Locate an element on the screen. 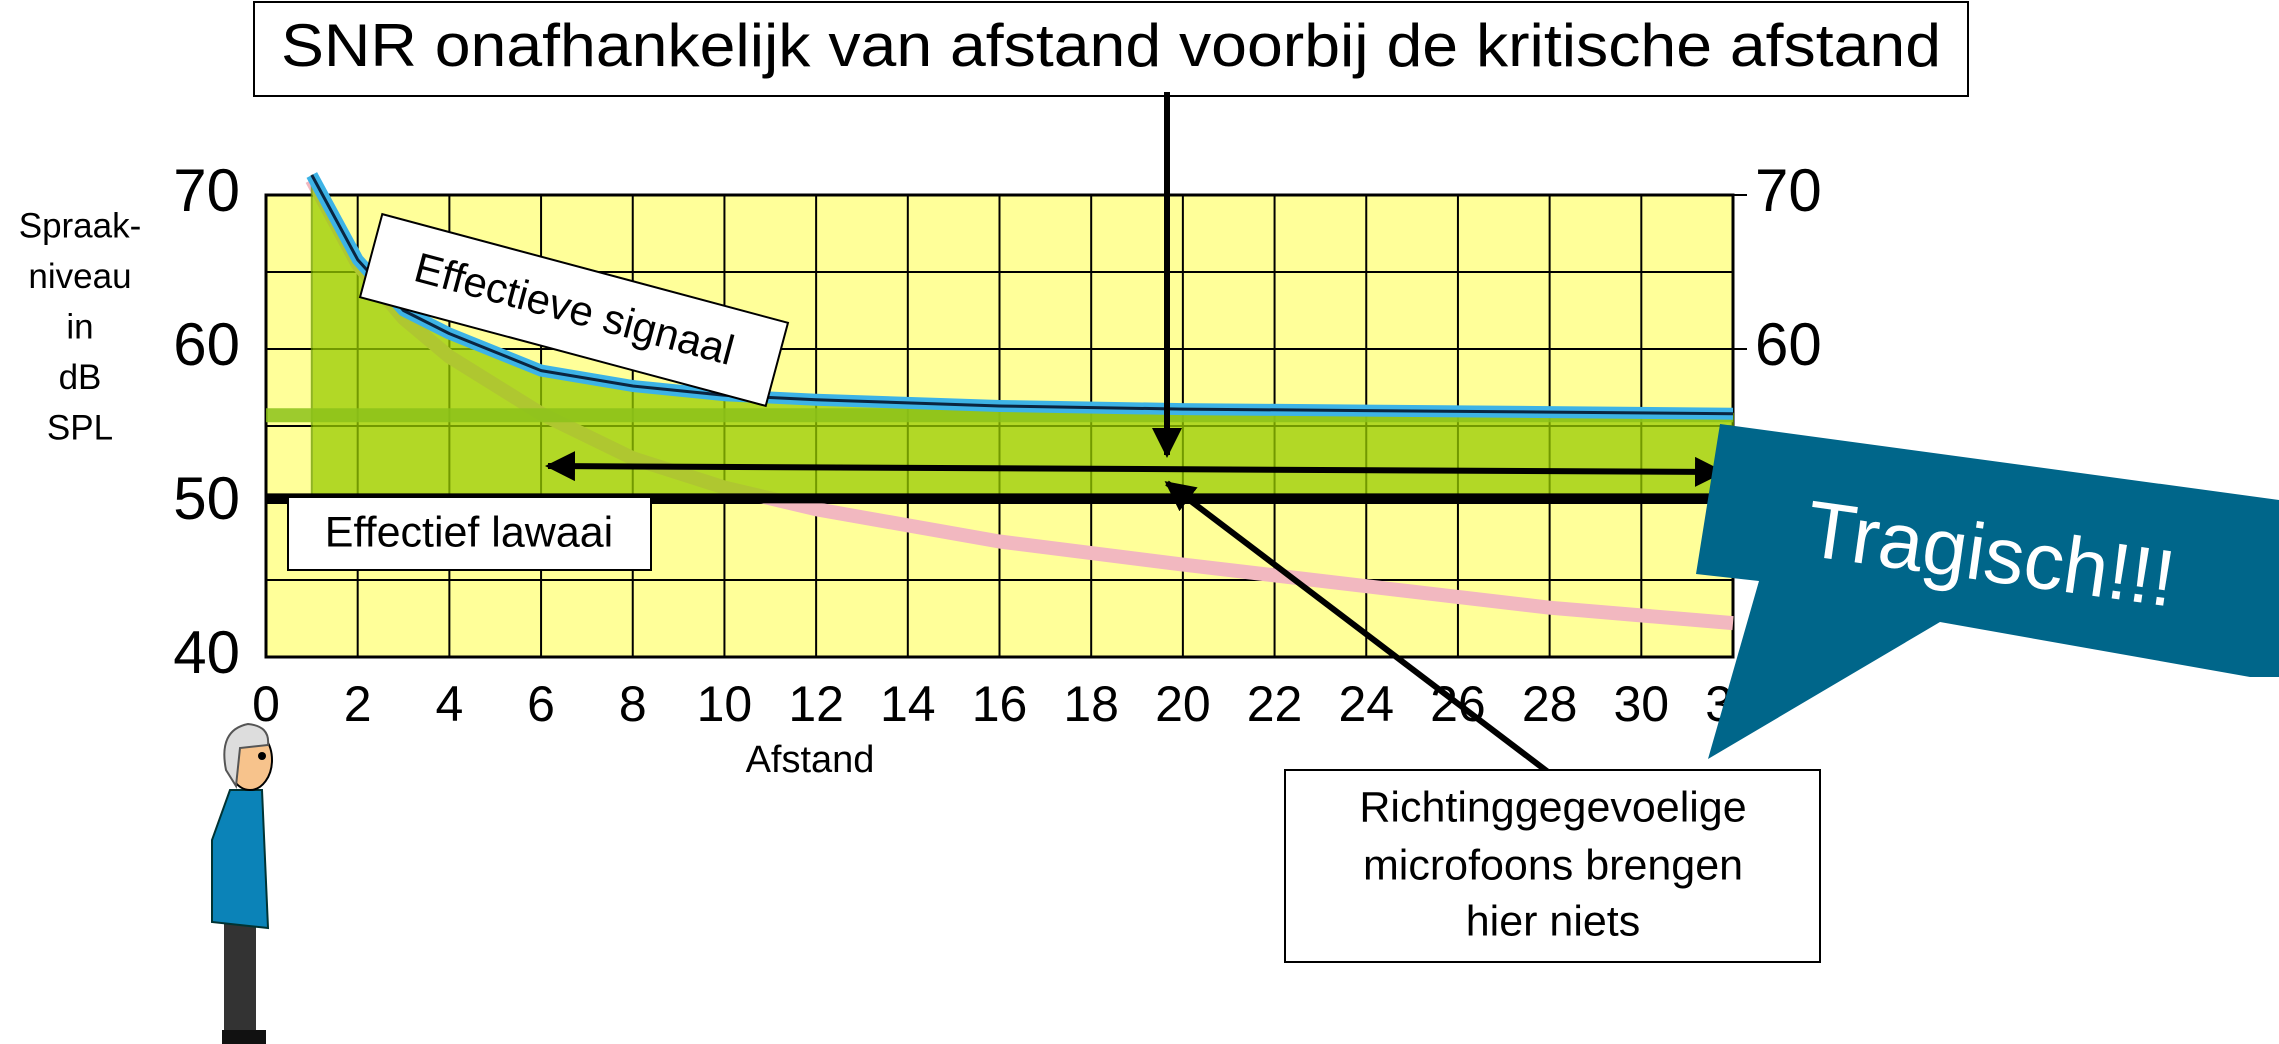  annotation: Effectief lawaai is located at coordinates (469, 532).